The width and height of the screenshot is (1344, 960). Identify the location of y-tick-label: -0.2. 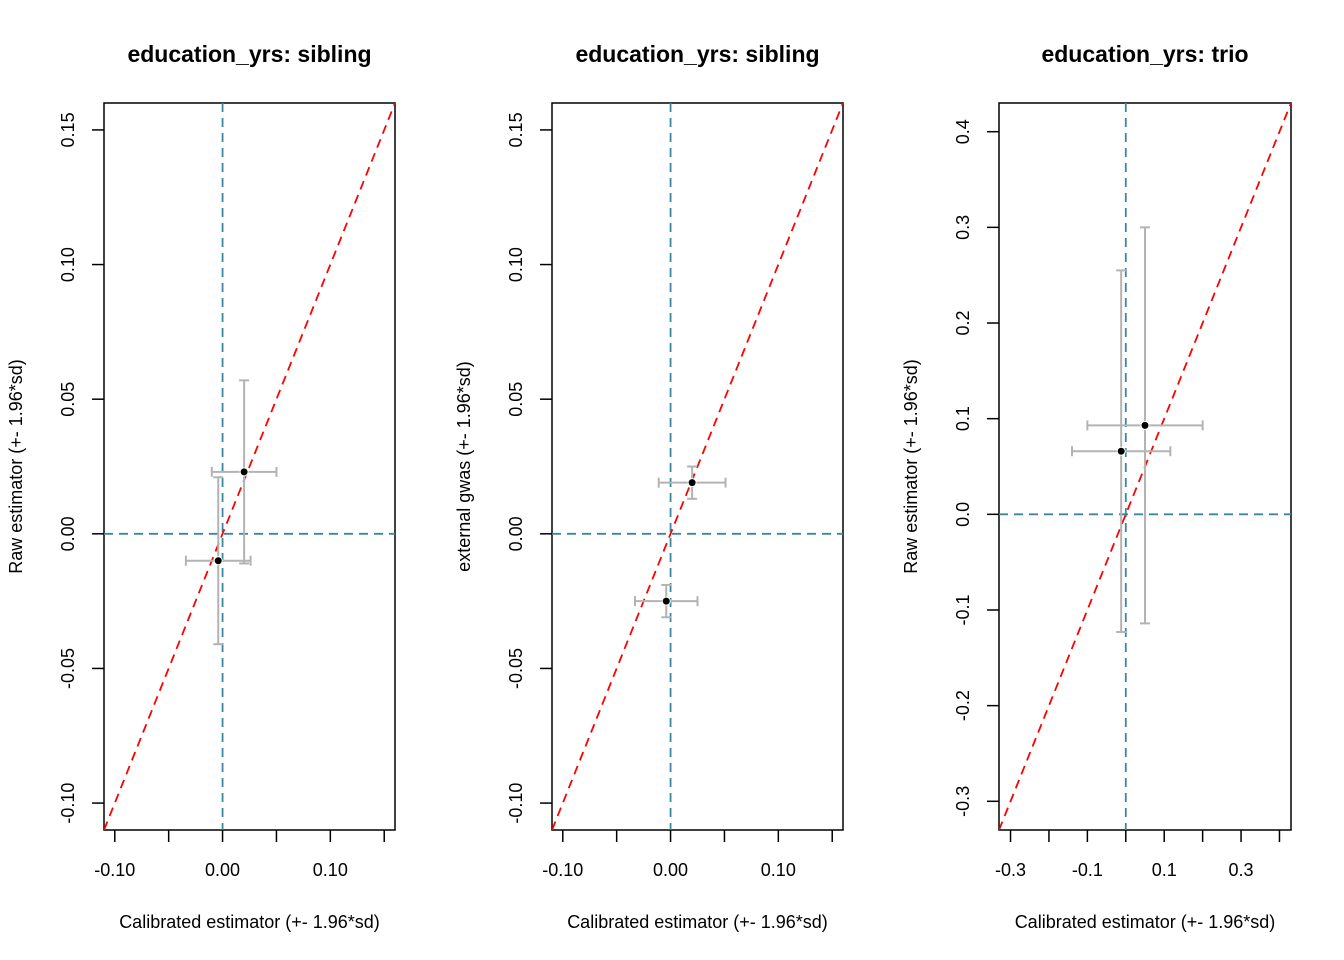
(963, 705).